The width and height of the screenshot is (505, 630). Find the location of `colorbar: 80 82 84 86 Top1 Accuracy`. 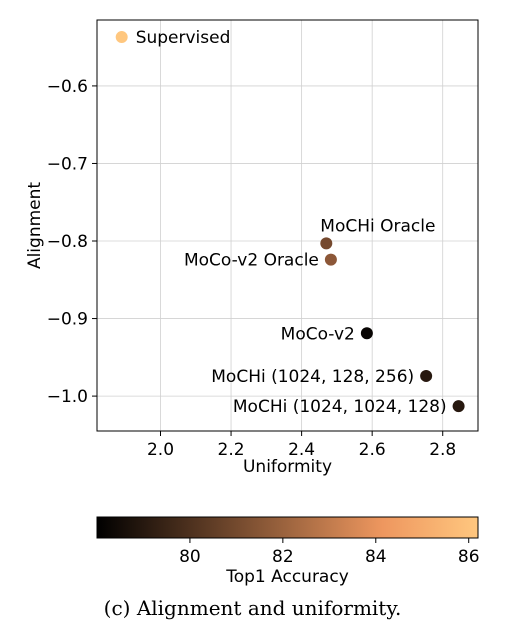

colorbar: 80 82 84 86 Top1 Accuracy is located at coordinates (288, 551).